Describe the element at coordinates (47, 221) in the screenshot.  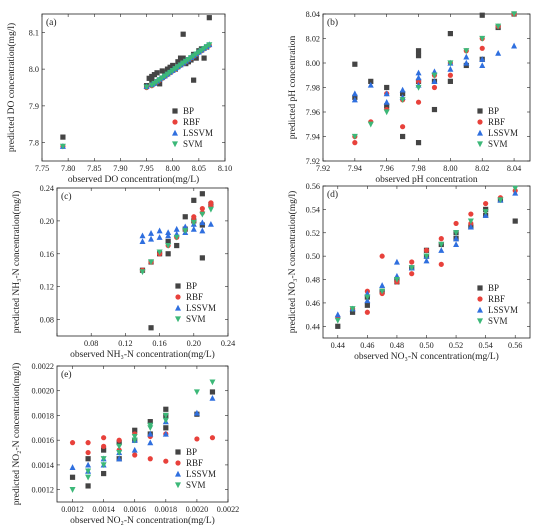
I see `y-tick-label: 0.20` at that location.